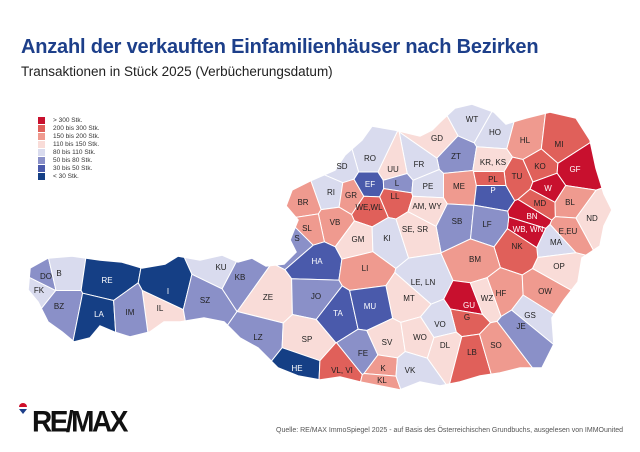  Describe the element at coordinates (268, 297) in the screenshot. I see `district-label: ZE` at that location.